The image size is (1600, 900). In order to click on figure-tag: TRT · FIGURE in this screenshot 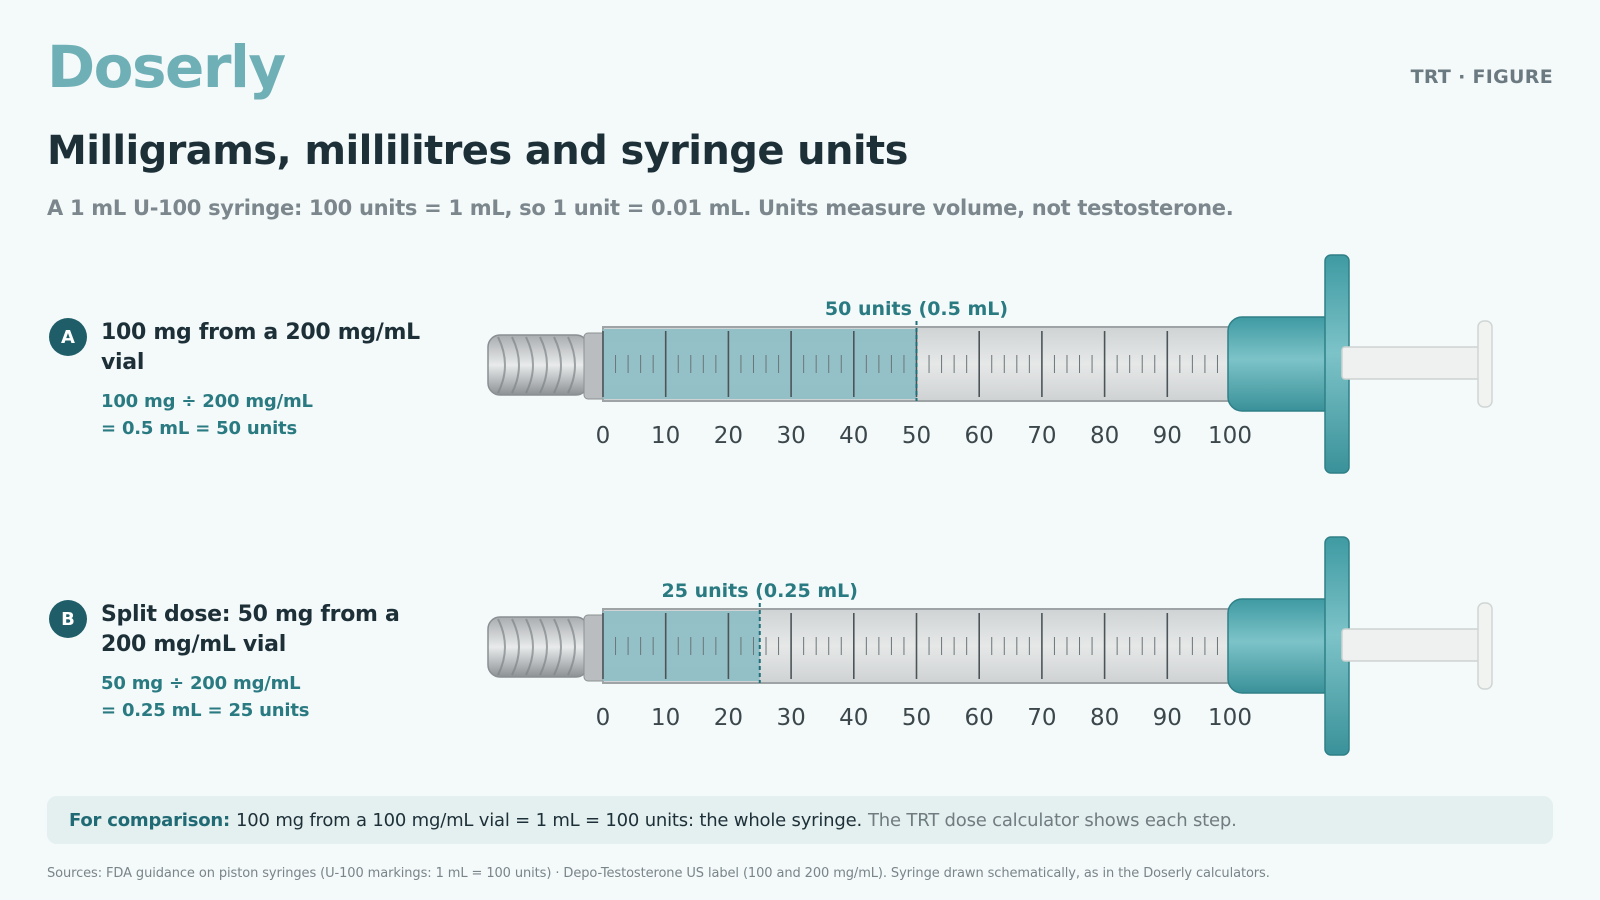, I will do `click(1481, 77)`.